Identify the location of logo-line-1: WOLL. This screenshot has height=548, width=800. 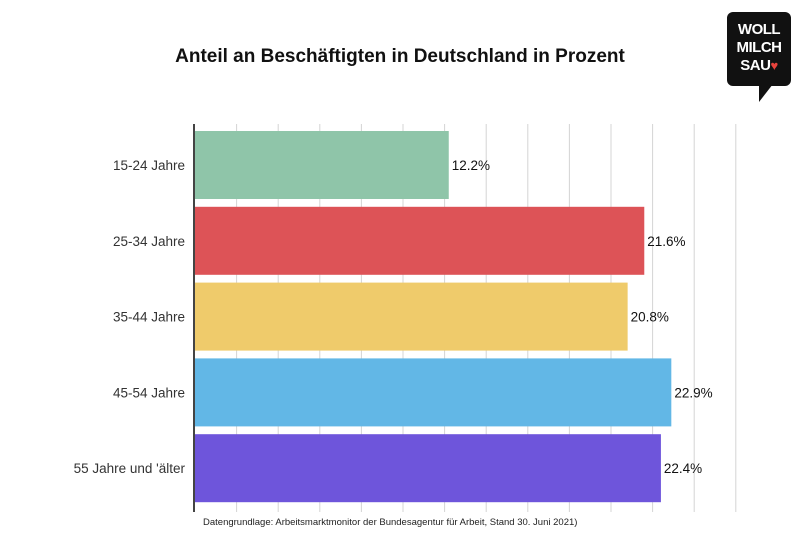
(759, 29).